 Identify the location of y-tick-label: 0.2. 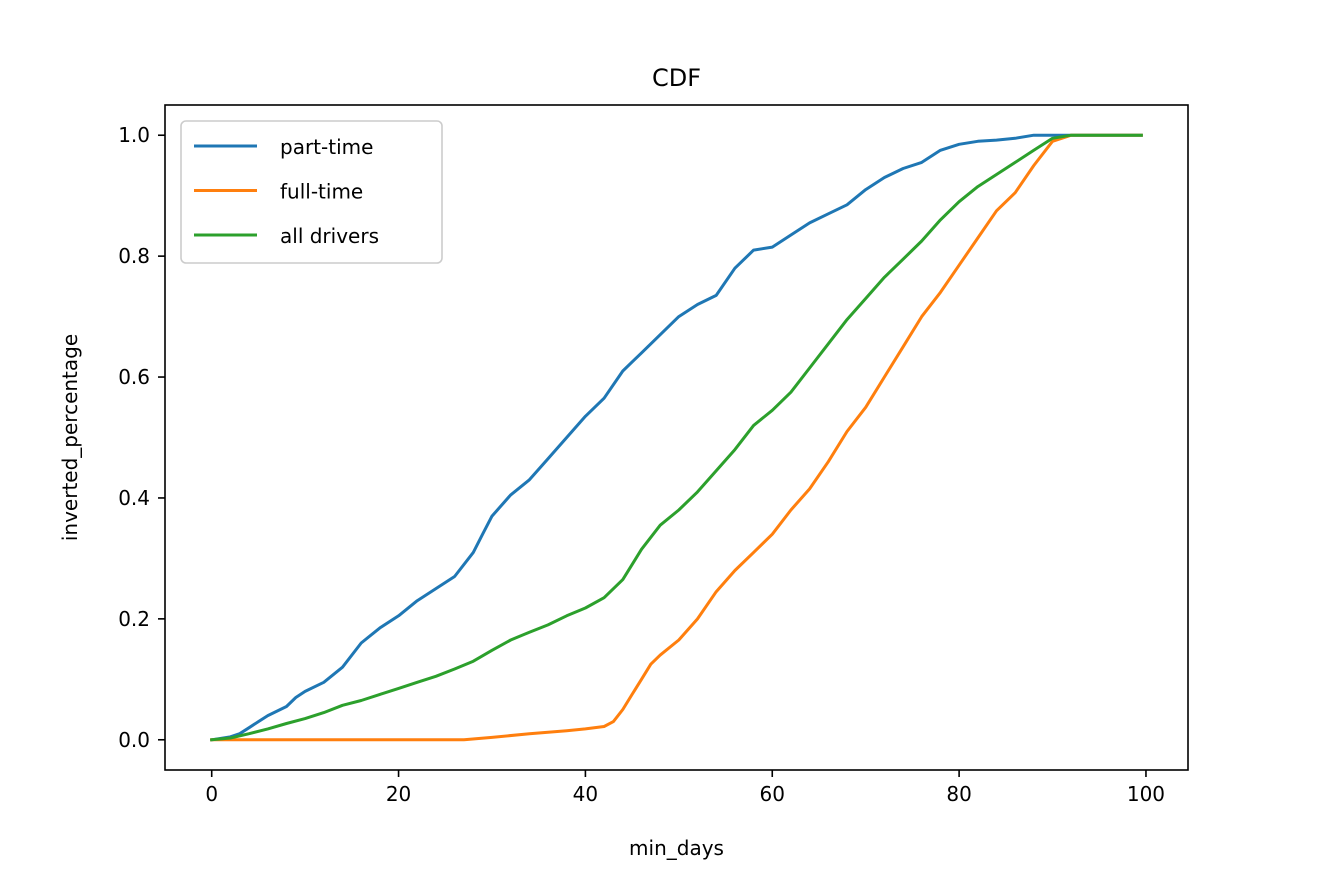
(134, 619).